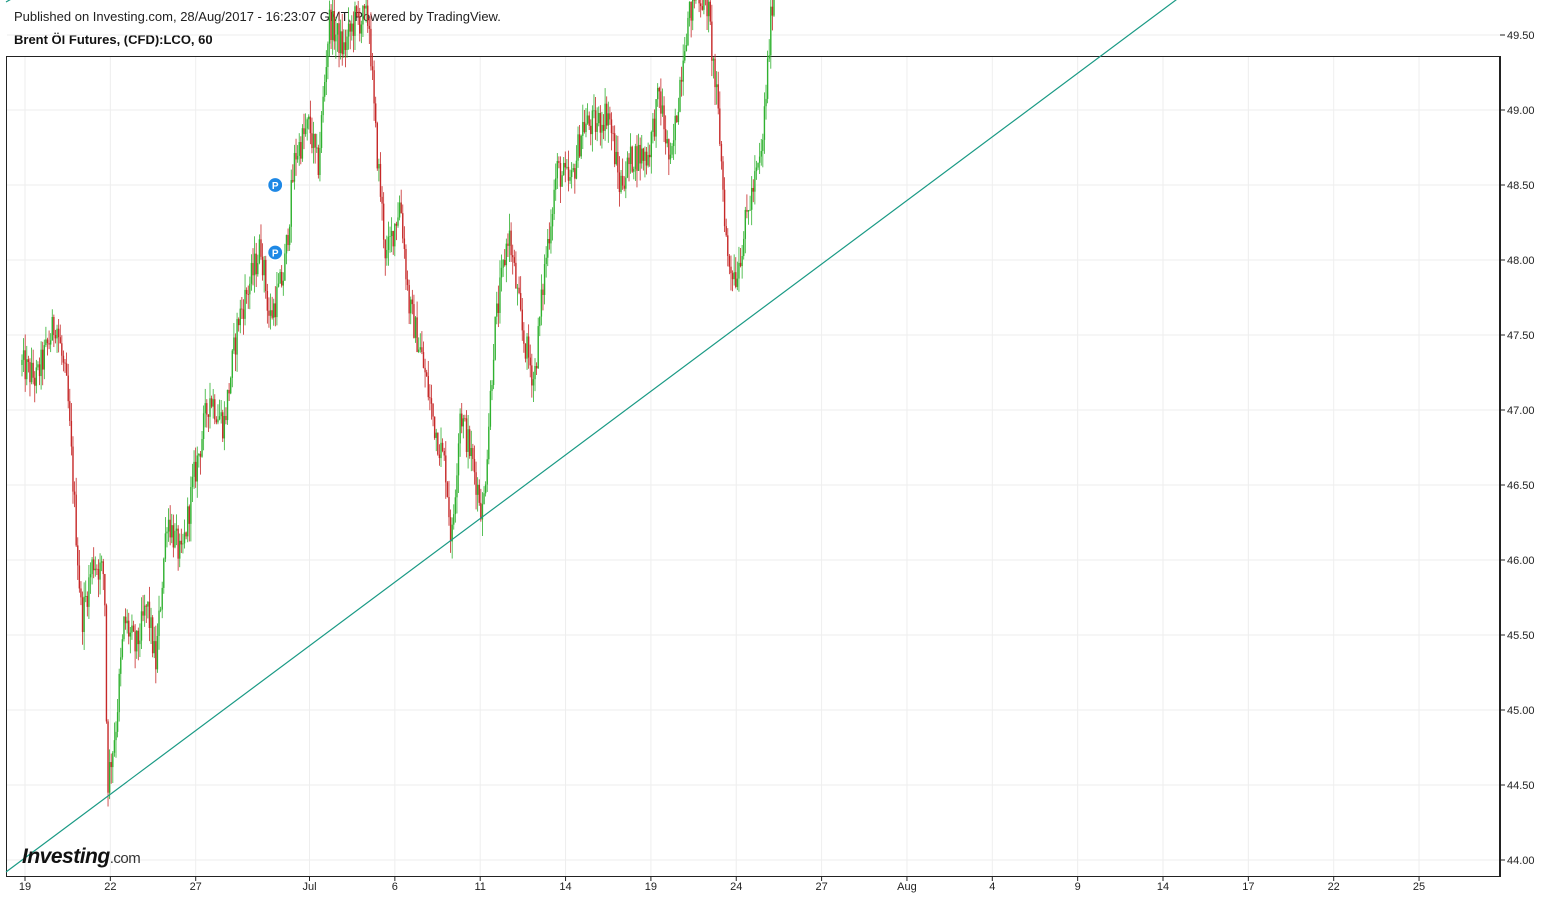 This screenshot has height=899, width=1545. Describe the element at coordinates (1334, 887) in the screenshot. I see `x-tick-label: 22` at that location.